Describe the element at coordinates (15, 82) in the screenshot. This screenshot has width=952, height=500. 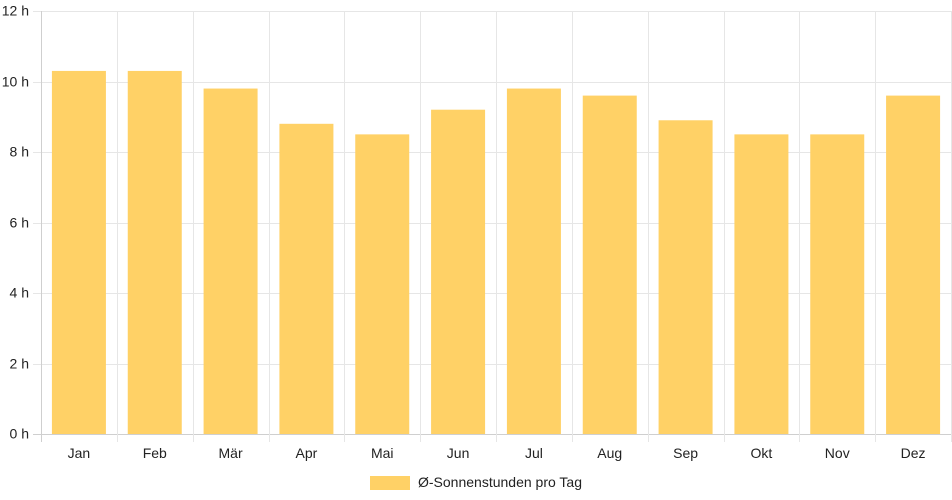
I see `y-tick-label: 10 h` at that location.